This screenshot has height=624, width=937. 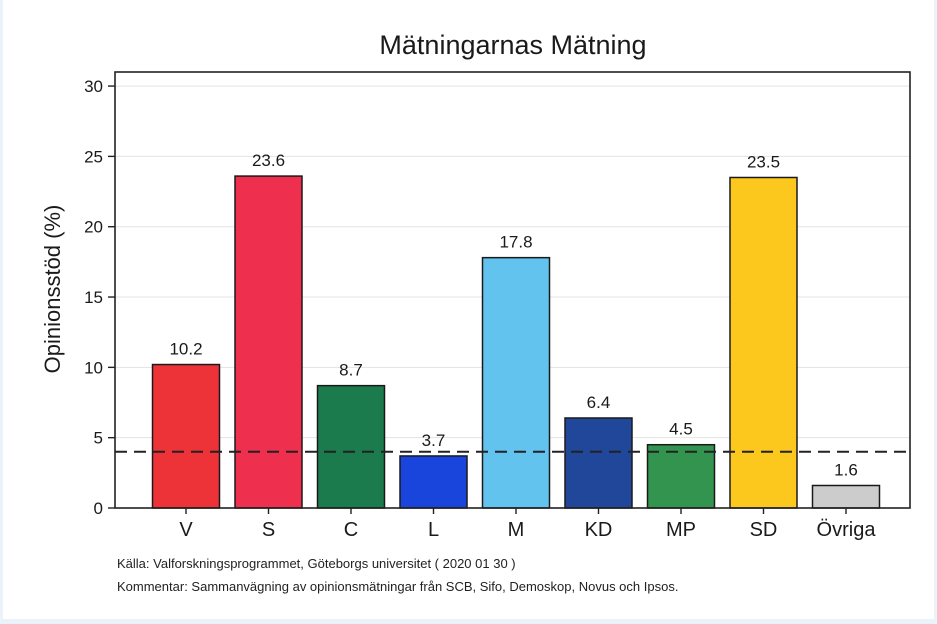 I want to click on bar-sd, so click(x=763, y=342).